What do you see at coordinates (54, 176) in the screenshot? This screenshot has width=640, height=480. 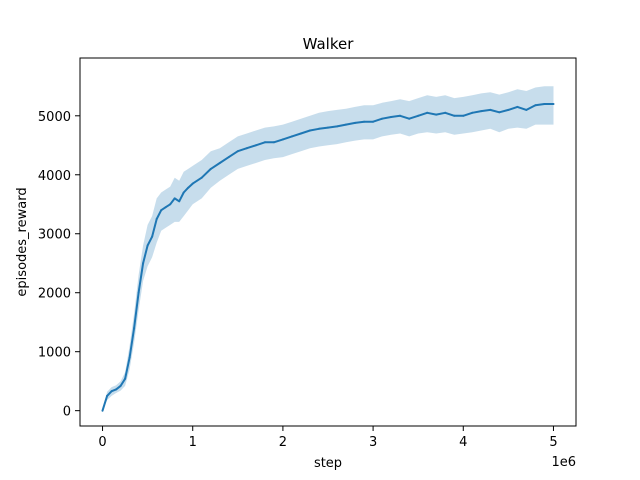 I see `y-tick-label: 4000` at bounding box center [54, 176].